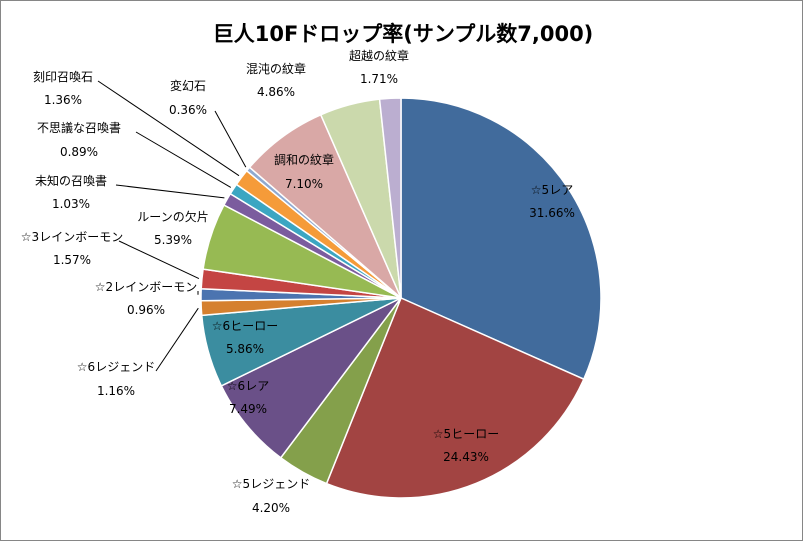 Image resolution: width=803 pixels, height=541 pixels. What do you see at coordinates (245, 326) in the screenshot?
I see `slice-category-label: ☆6ヒーロー` at bounding box center [245, 326].